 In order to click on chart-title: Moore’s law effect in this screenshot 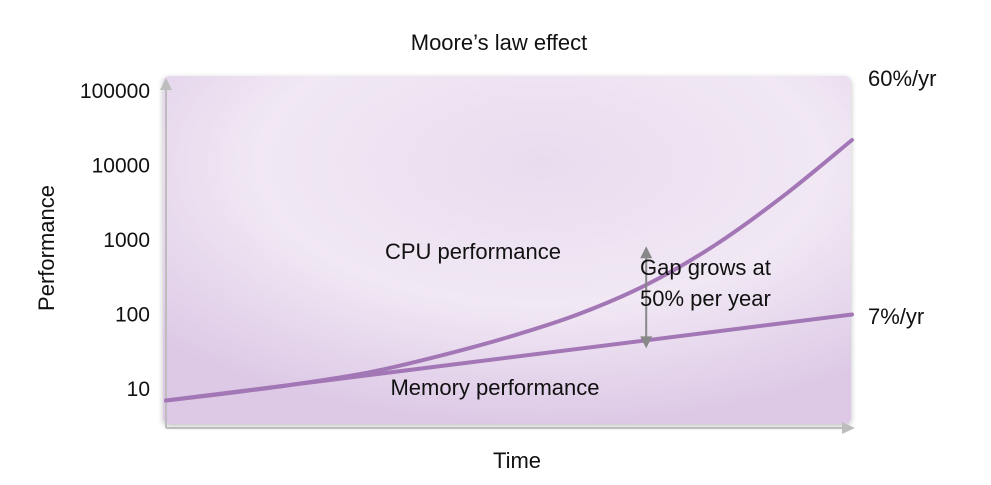, I will do `click(499, 42)`.